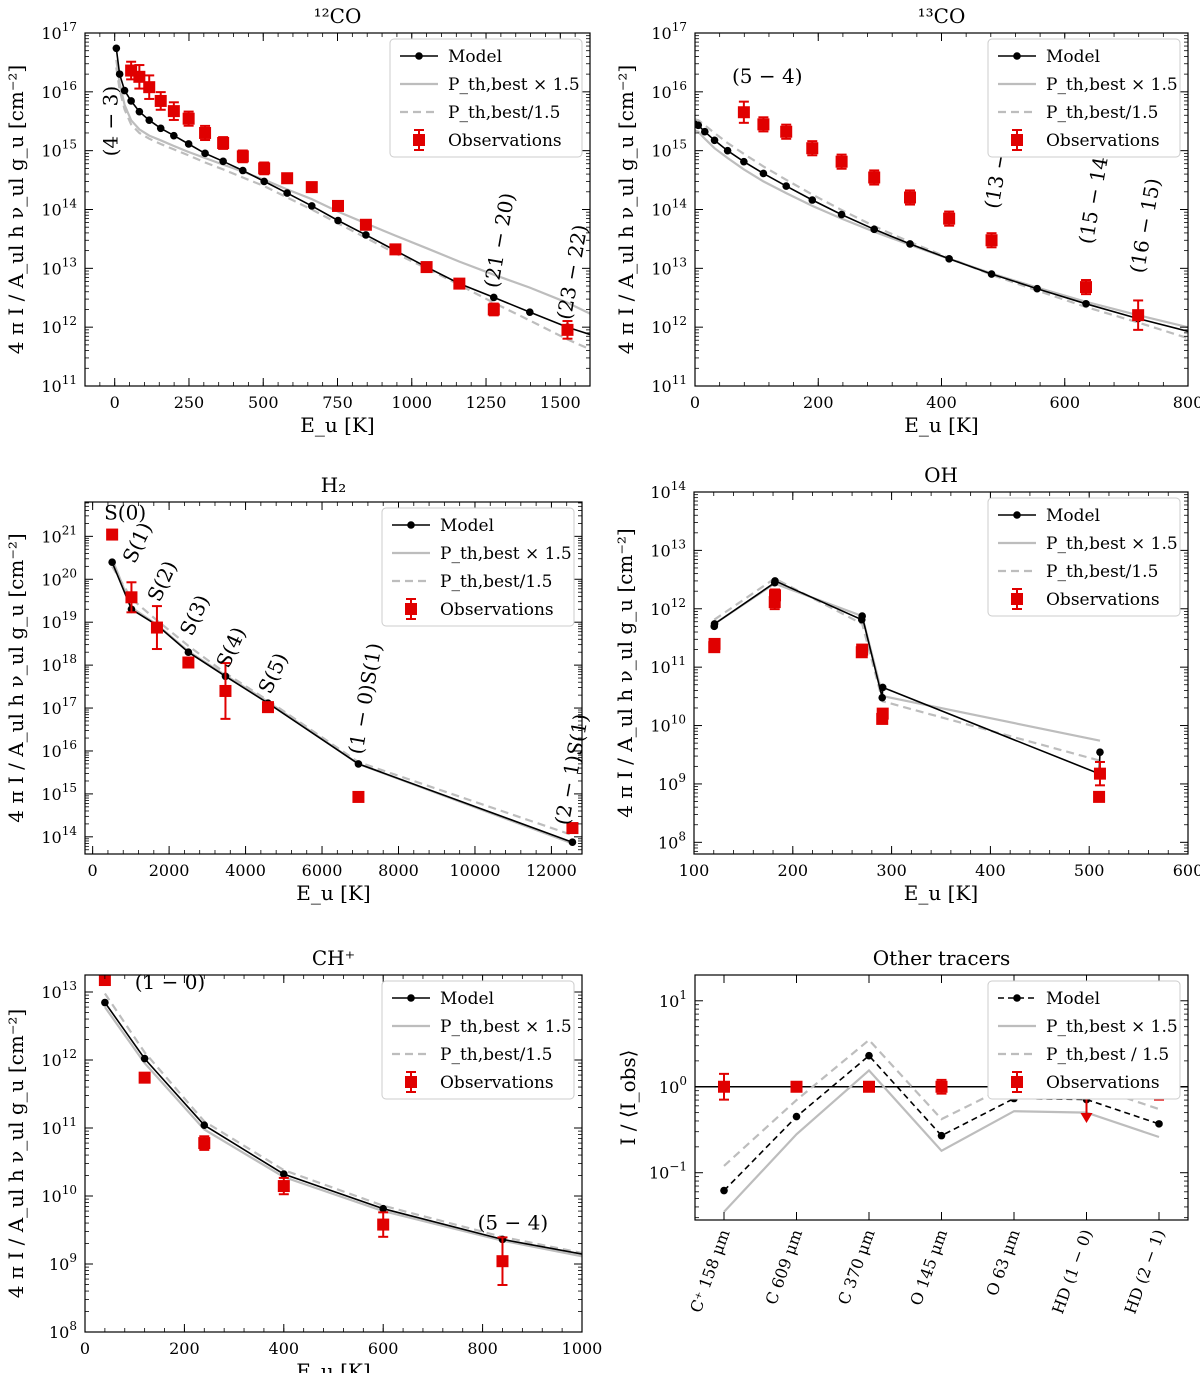 The height and width of the screenshot is (1373, 1200). Describe the element at coordinates (333, 958) in the screenshot. I see `panel-title: CH⁺` at that location.